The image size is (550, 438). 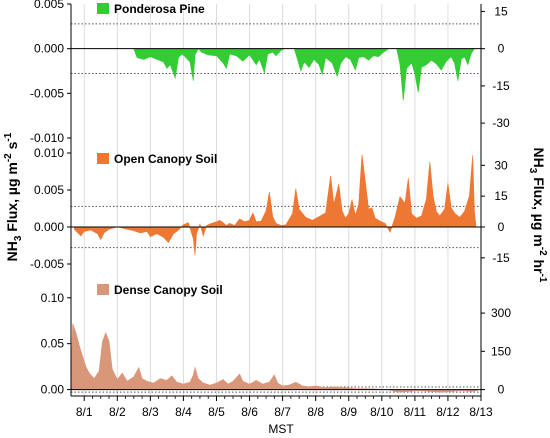 What do you see at coordinates (495, 211) in the screenshot?
I see `panel-2-right-axis: 30 15 0 -15` at bounding box center [495, 211].